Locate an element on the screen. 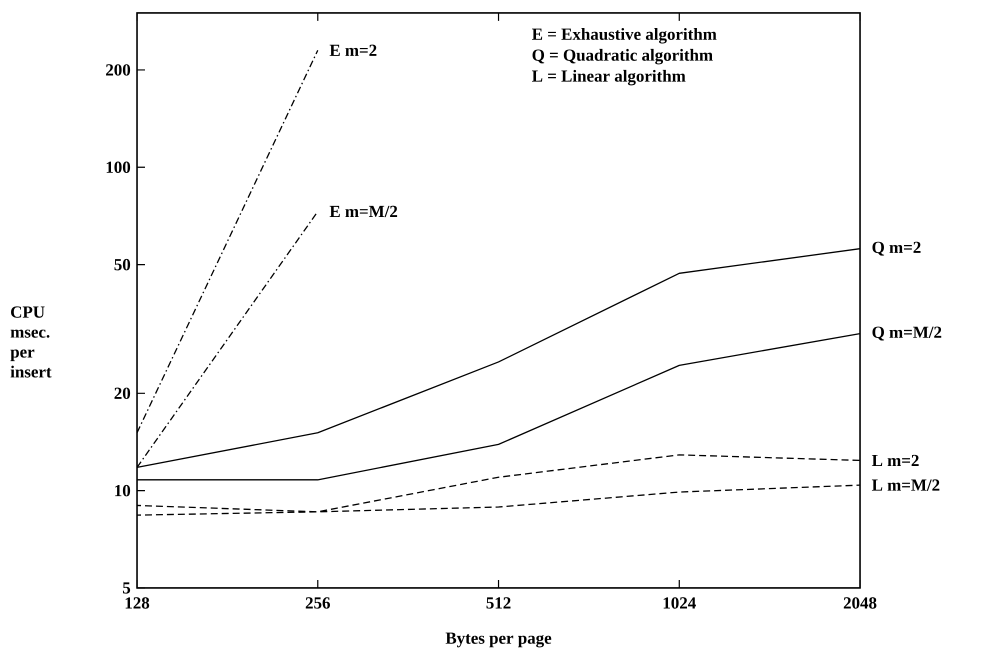 This screenshot has width=998, height=672. y-tick-label: 20 is located at coordinates (122, 394).